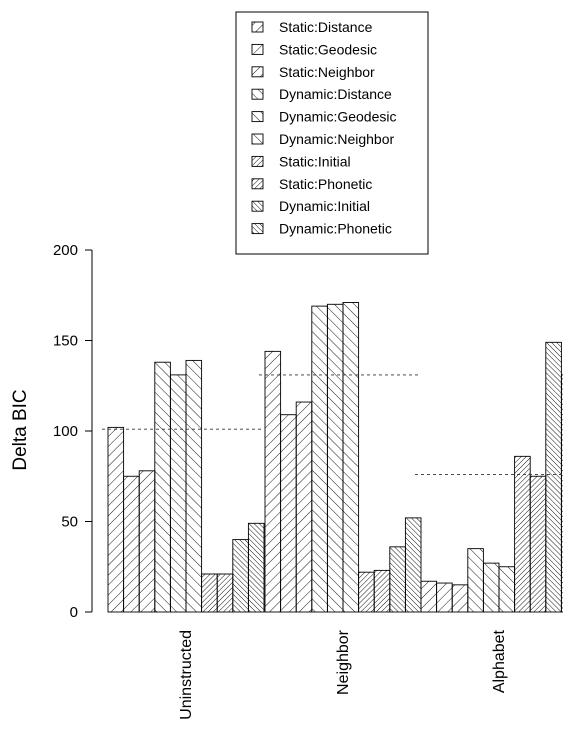 Image resolution: width=563 pixels, height=749 pixels. Describe the element at coordinates (324, 206) in the screenshot. I see `legend-label: Dynamic:Initial` at that location.